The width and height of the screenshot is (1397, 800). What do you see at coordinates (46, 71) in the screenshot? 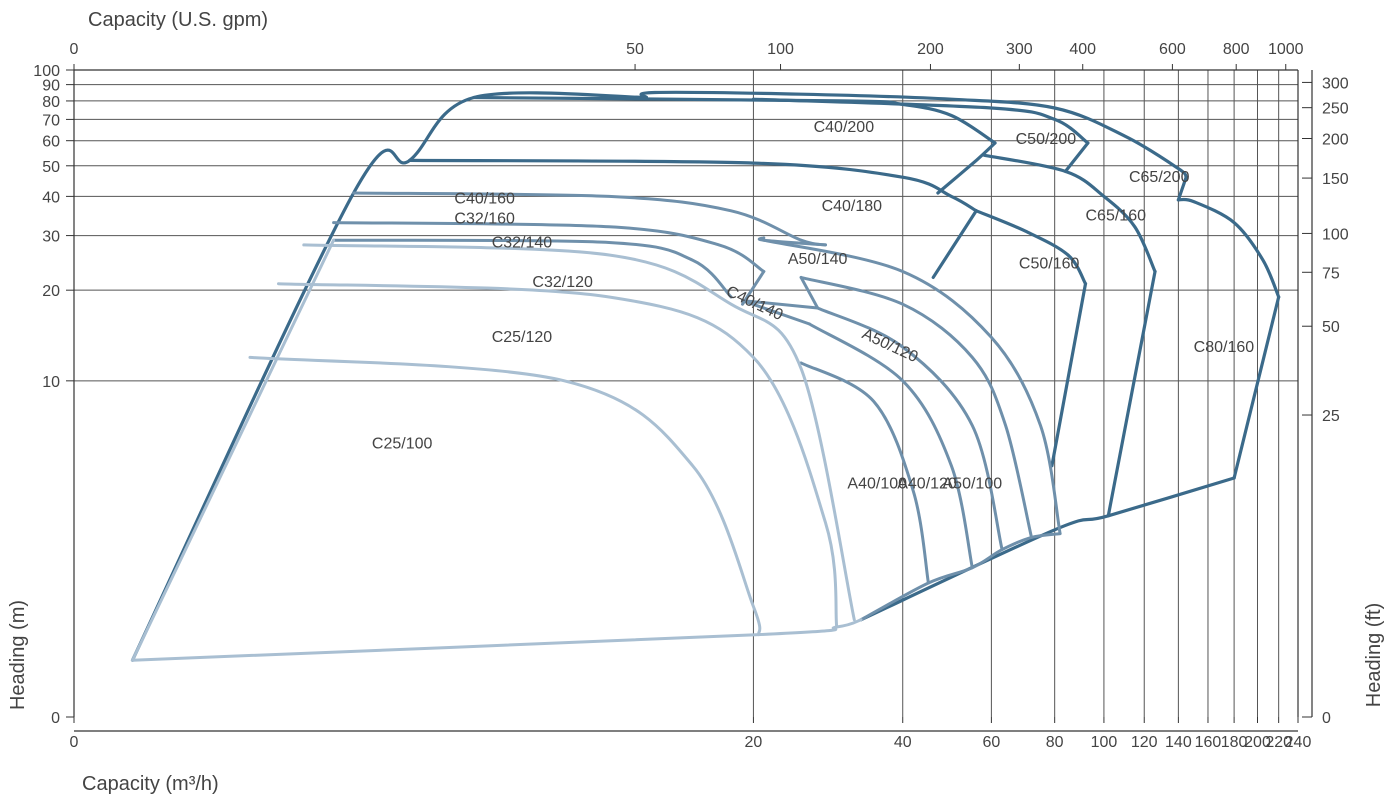
I see `y-left-tick-label: 100` at bounding box center [46, 71].